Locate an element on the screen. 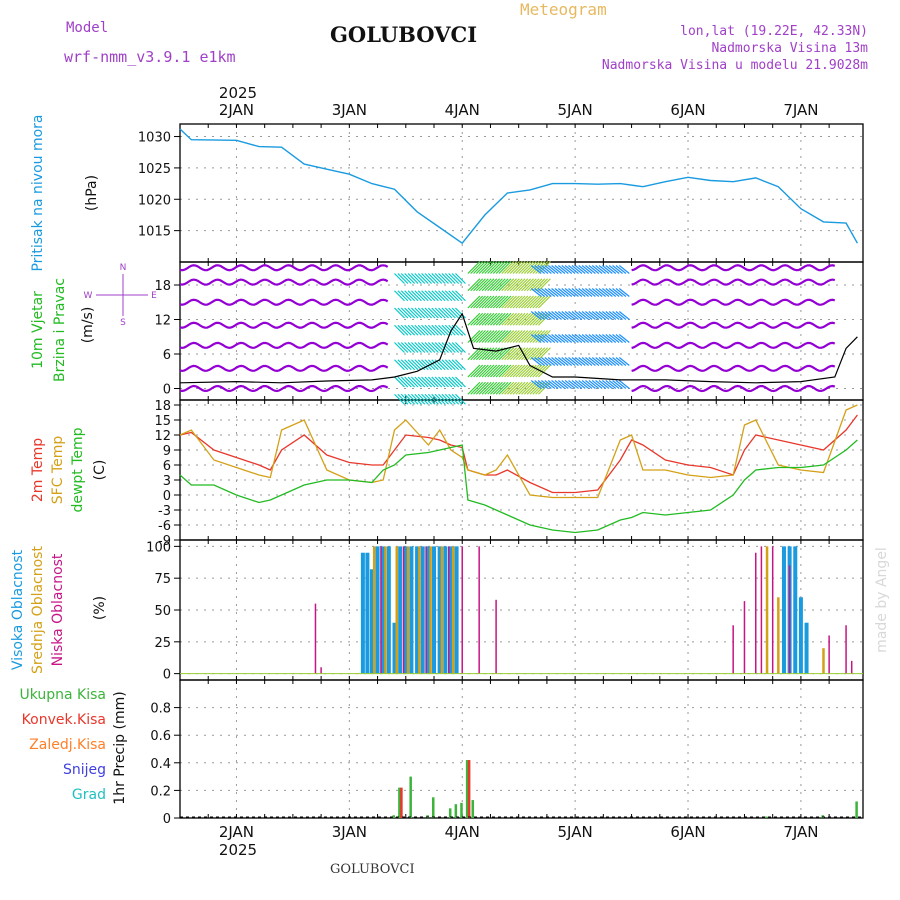 This screenshot has height=900, width=900. temp-unit: (C) is located at coordinates (100, 470).